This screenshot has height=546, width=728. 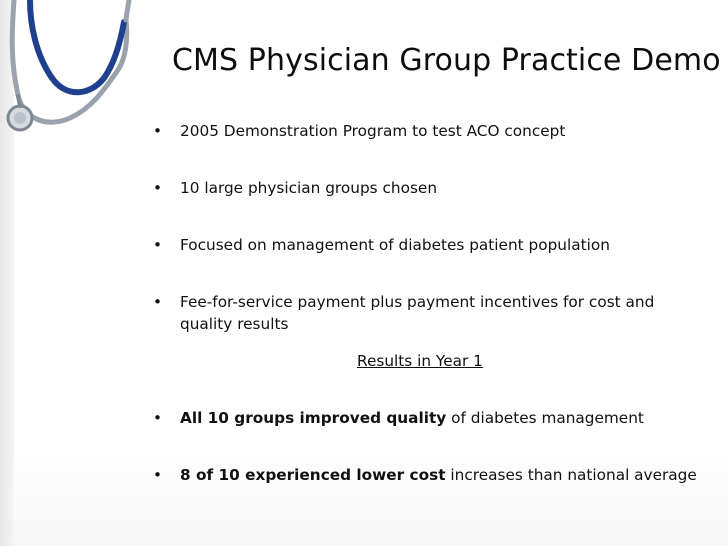 What do you see at coordinates (446, 60) in the screenshot?
I see `slide-title: CMS Physician Group Practice Demo` at bounding box center [446, 60].